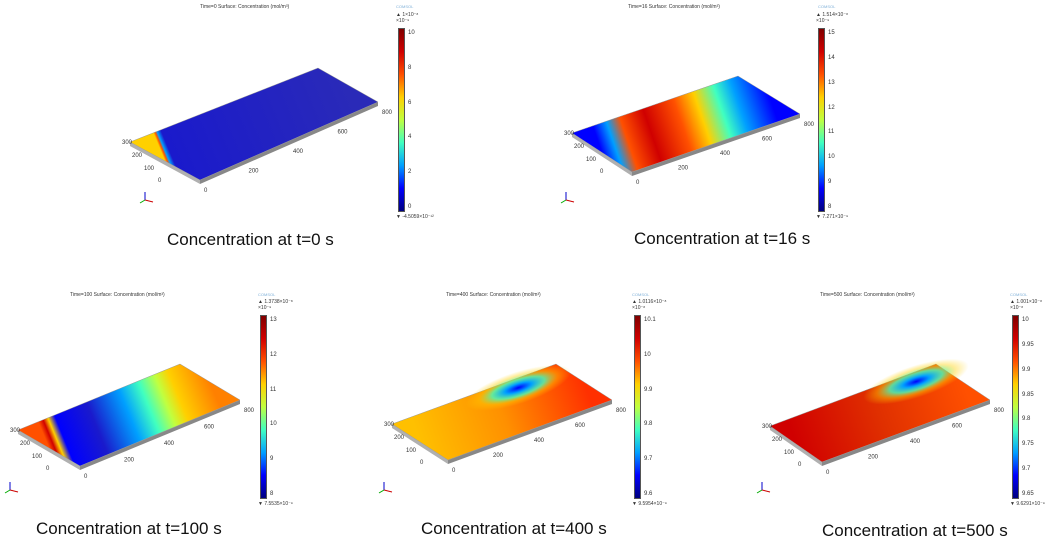 This screenshot has height=543, width=1052. Describe the element at coordinates (1028, 494) in the screenshot. I see `colorbar-tick-label: 9.65` at that location.